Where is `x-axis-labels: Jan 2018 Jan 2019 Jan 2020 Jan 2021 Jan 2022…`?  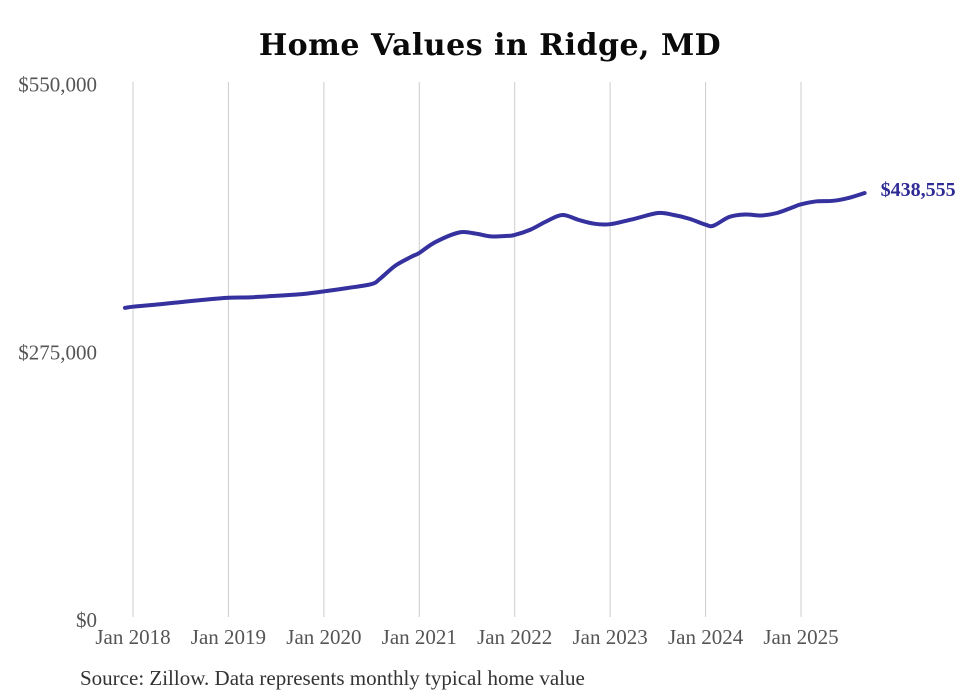 x-axis-labels: Jan 2018 Jan 2019 Jan 2020 Jan 2021 Jan 2022… is located at coordinates (466, 637).